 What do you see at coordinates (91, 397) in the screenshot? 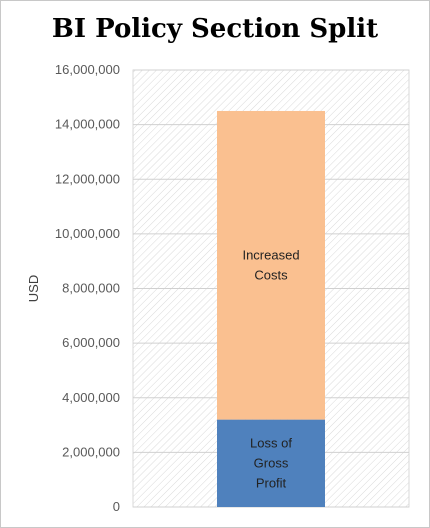
I see `y-tick-label: 4,000,000` at bounding box center [91, 397].